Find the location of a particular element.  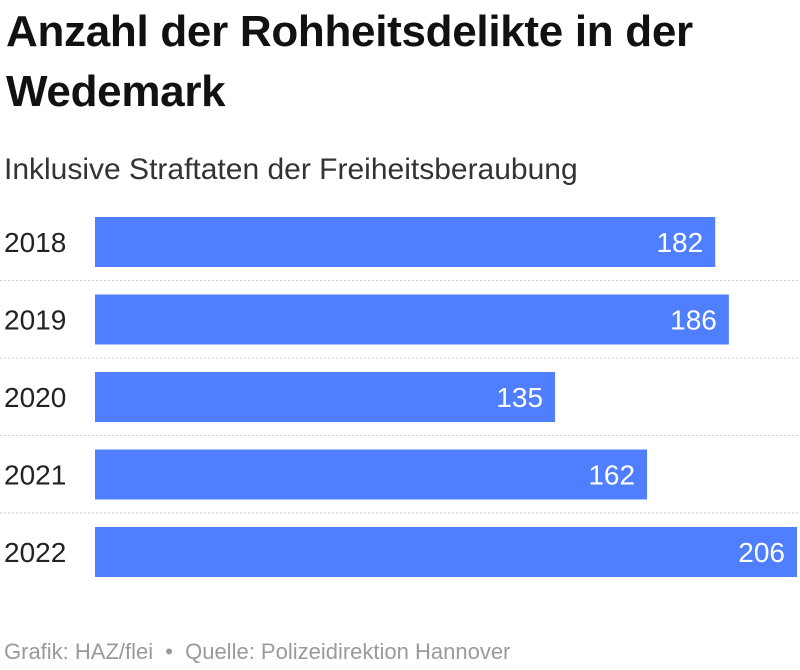

category-label: 2018 is located at coordinates (35, 242).